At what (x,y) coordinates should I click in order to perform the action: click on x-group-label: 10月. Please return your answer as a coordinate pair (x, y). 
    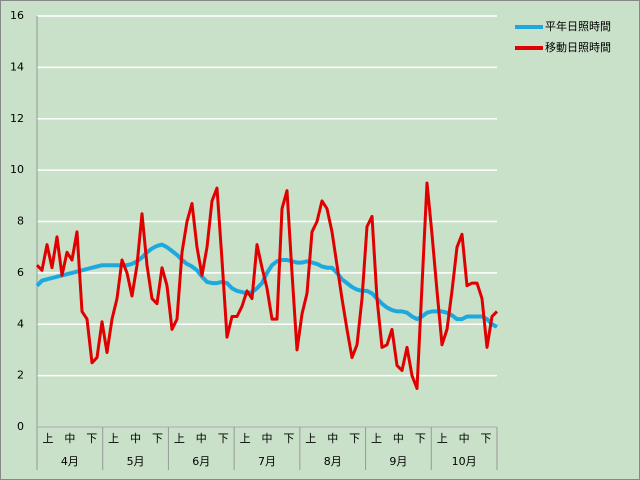
    Looking at the image, I should click on (464, 461).